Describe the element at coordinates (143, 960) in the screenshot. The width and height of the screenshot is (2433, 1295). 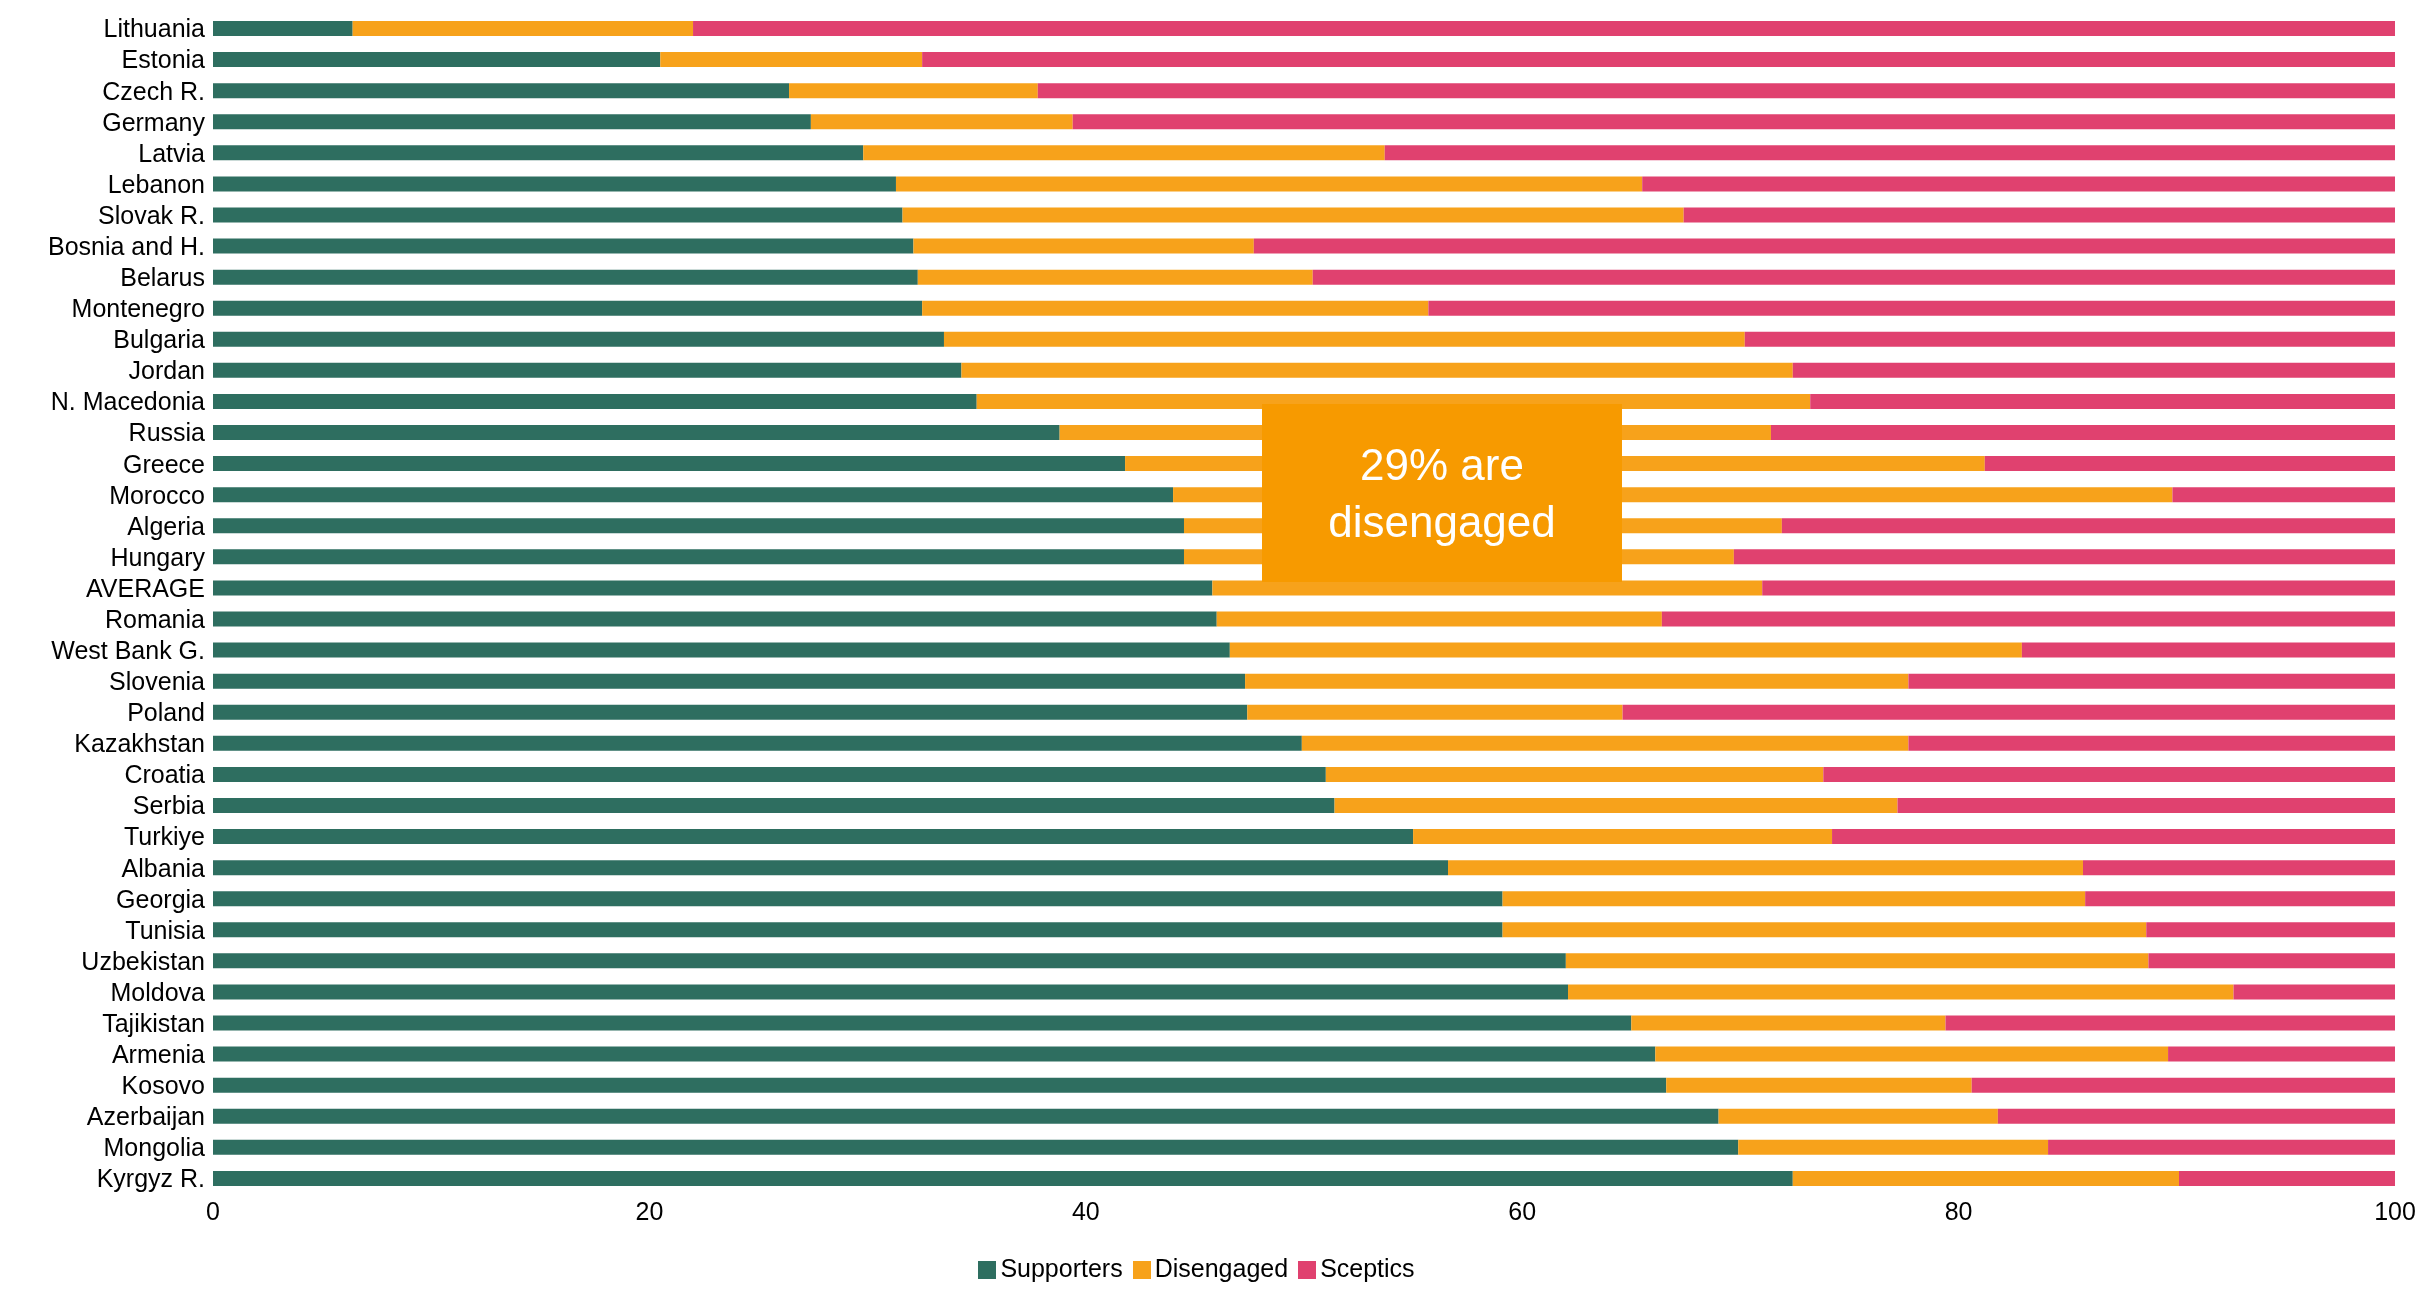
I see `y-tick-label: Uzbekistan` at that location.